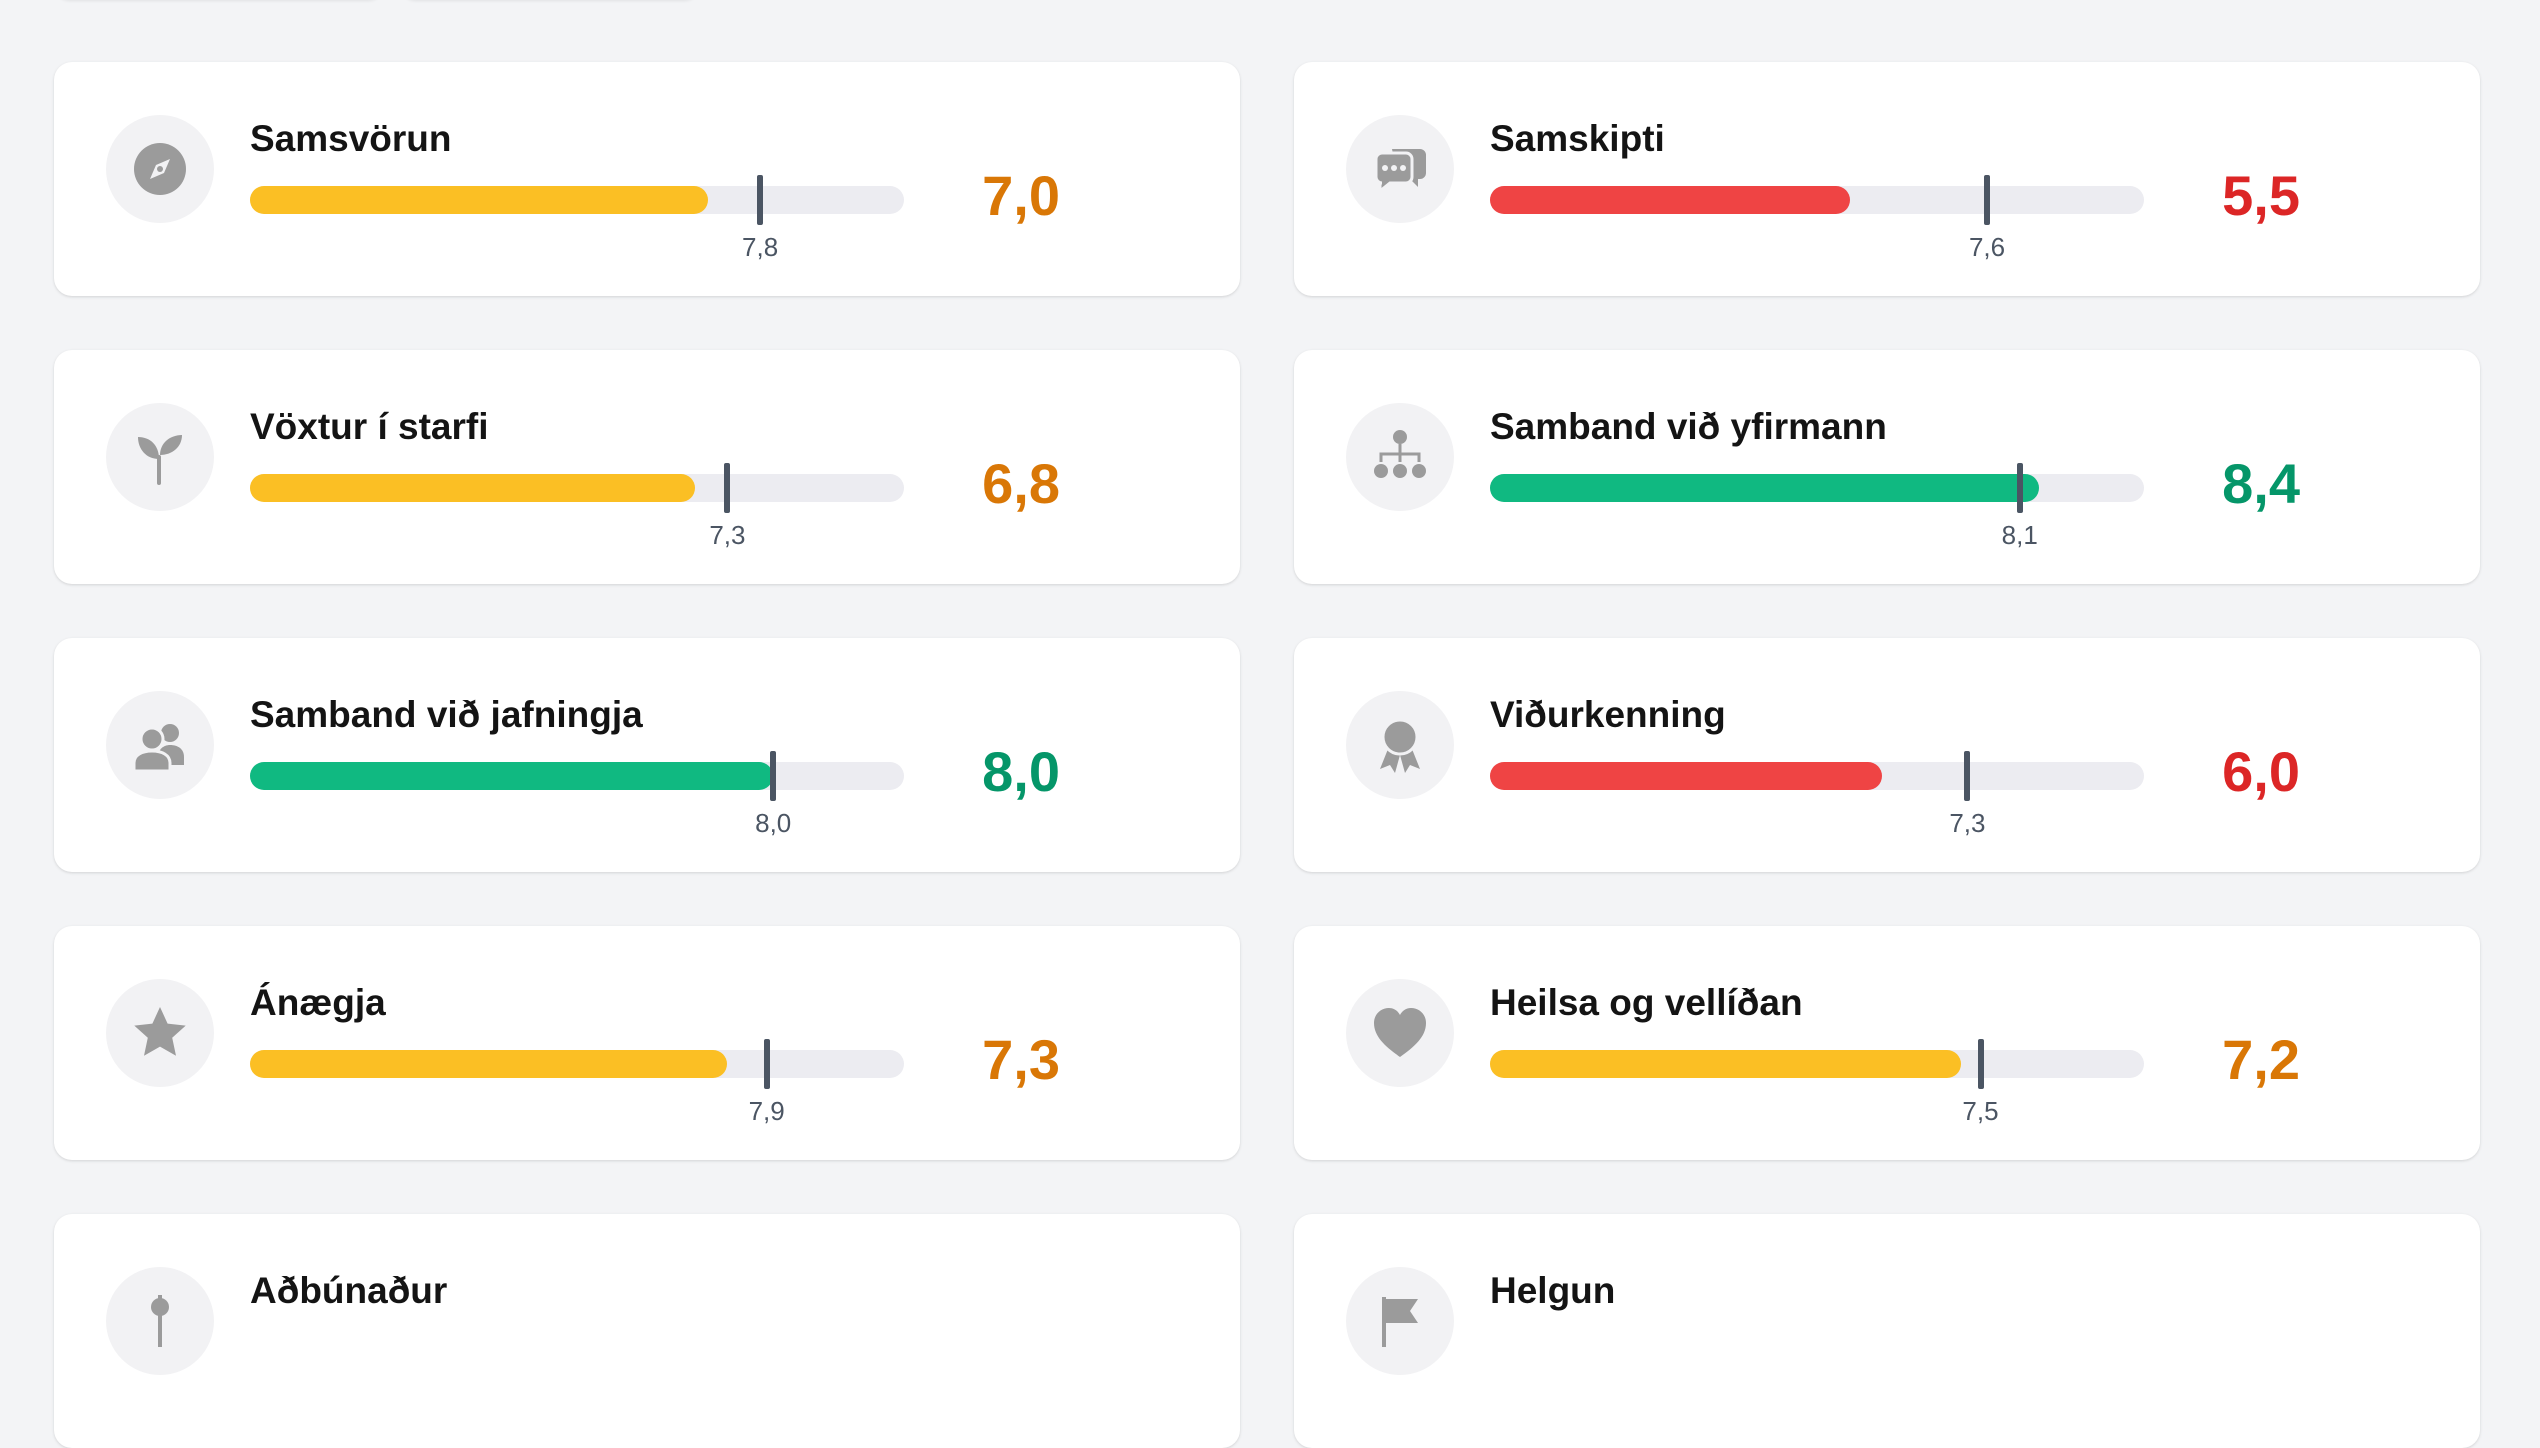 The image size is (2540, 1448). What do you see at coordinates (1021, 771) in the screenshot?
I see `score-value: 8,0` at bounding box center [1021, 771].